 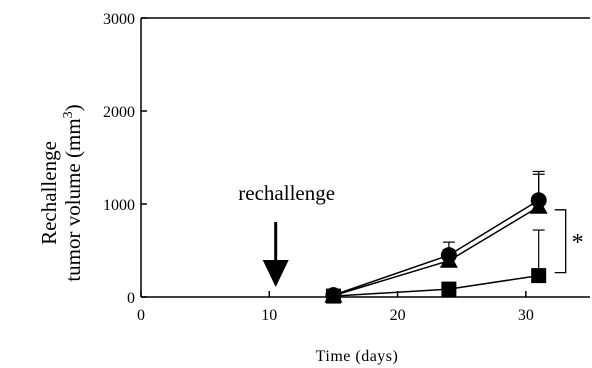 I want to click on series-line, so click(x=435, y=251).